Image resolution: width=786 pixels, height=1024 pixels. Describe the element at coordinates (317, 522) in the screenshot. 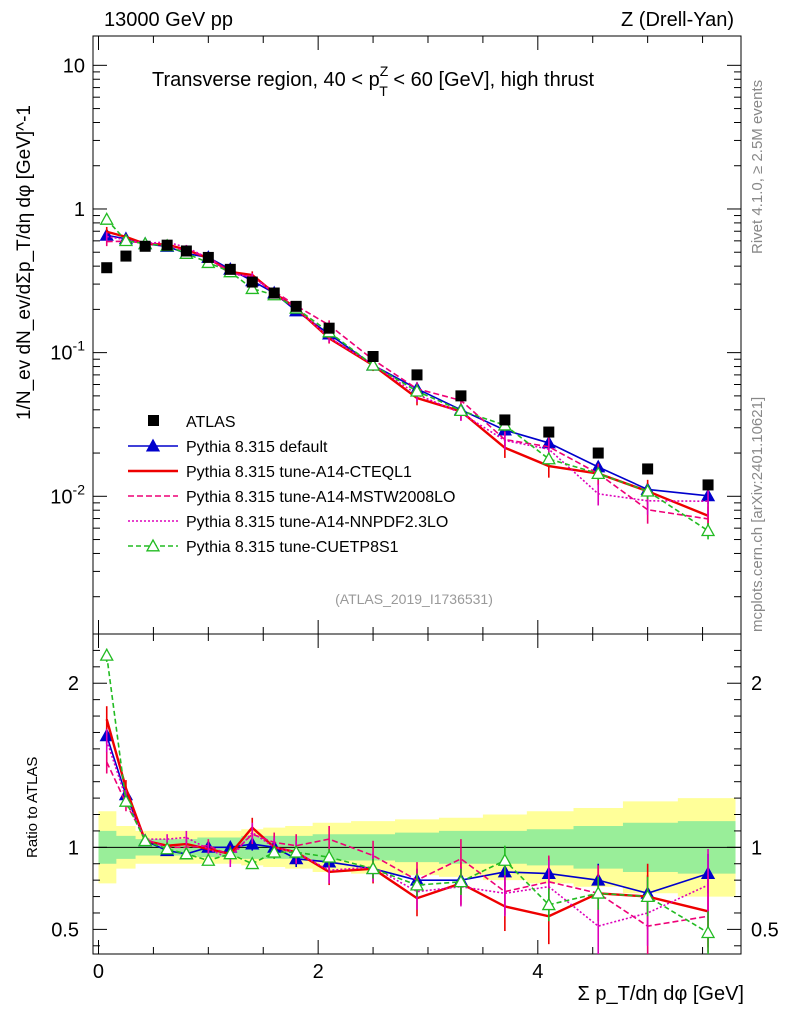

I see `legend-label-3: Pythia 8.315 tune-A14-NNPDF2.3LO` at that location.